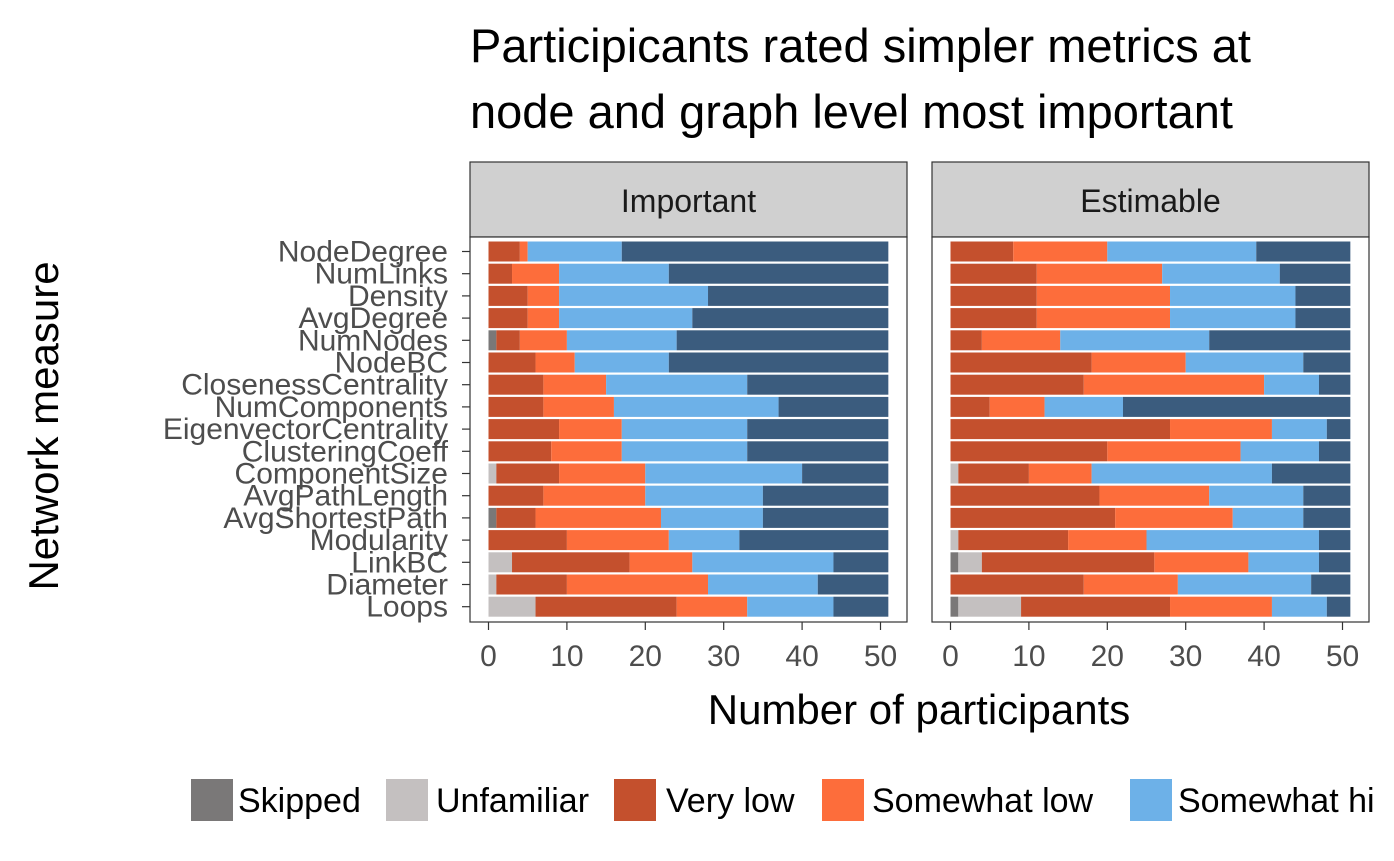 The image size is (1394, 861). Describe the element at coordinates (407, 607) in the screenshot. I see `y-tick-label: Loops` at that location.